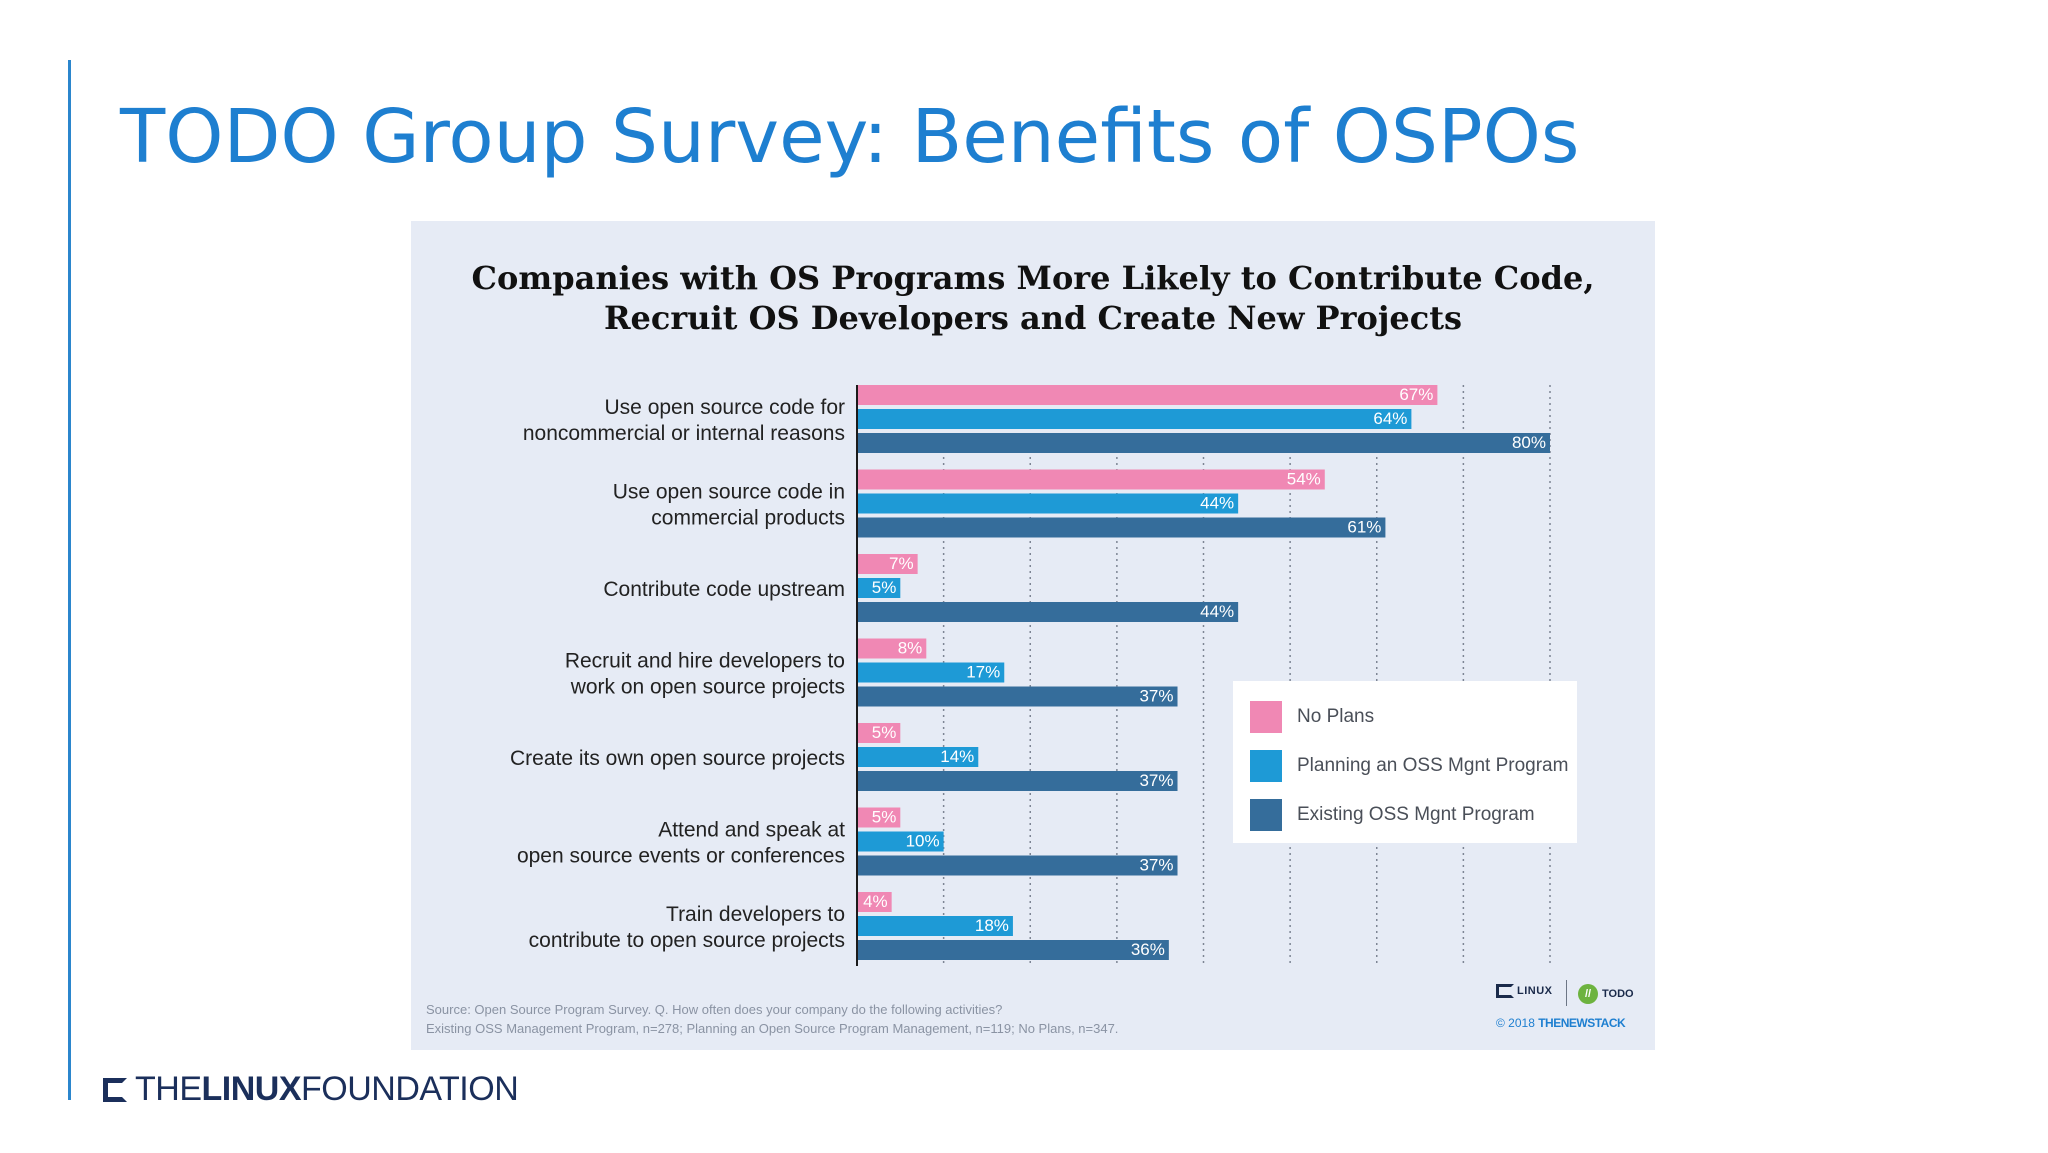 This screenshot has height=1153, width=2048. What do you see at coordinates (1148, 949) in the screenshot?
I see `data-label: 36%` at bounding box center [1148, 949].